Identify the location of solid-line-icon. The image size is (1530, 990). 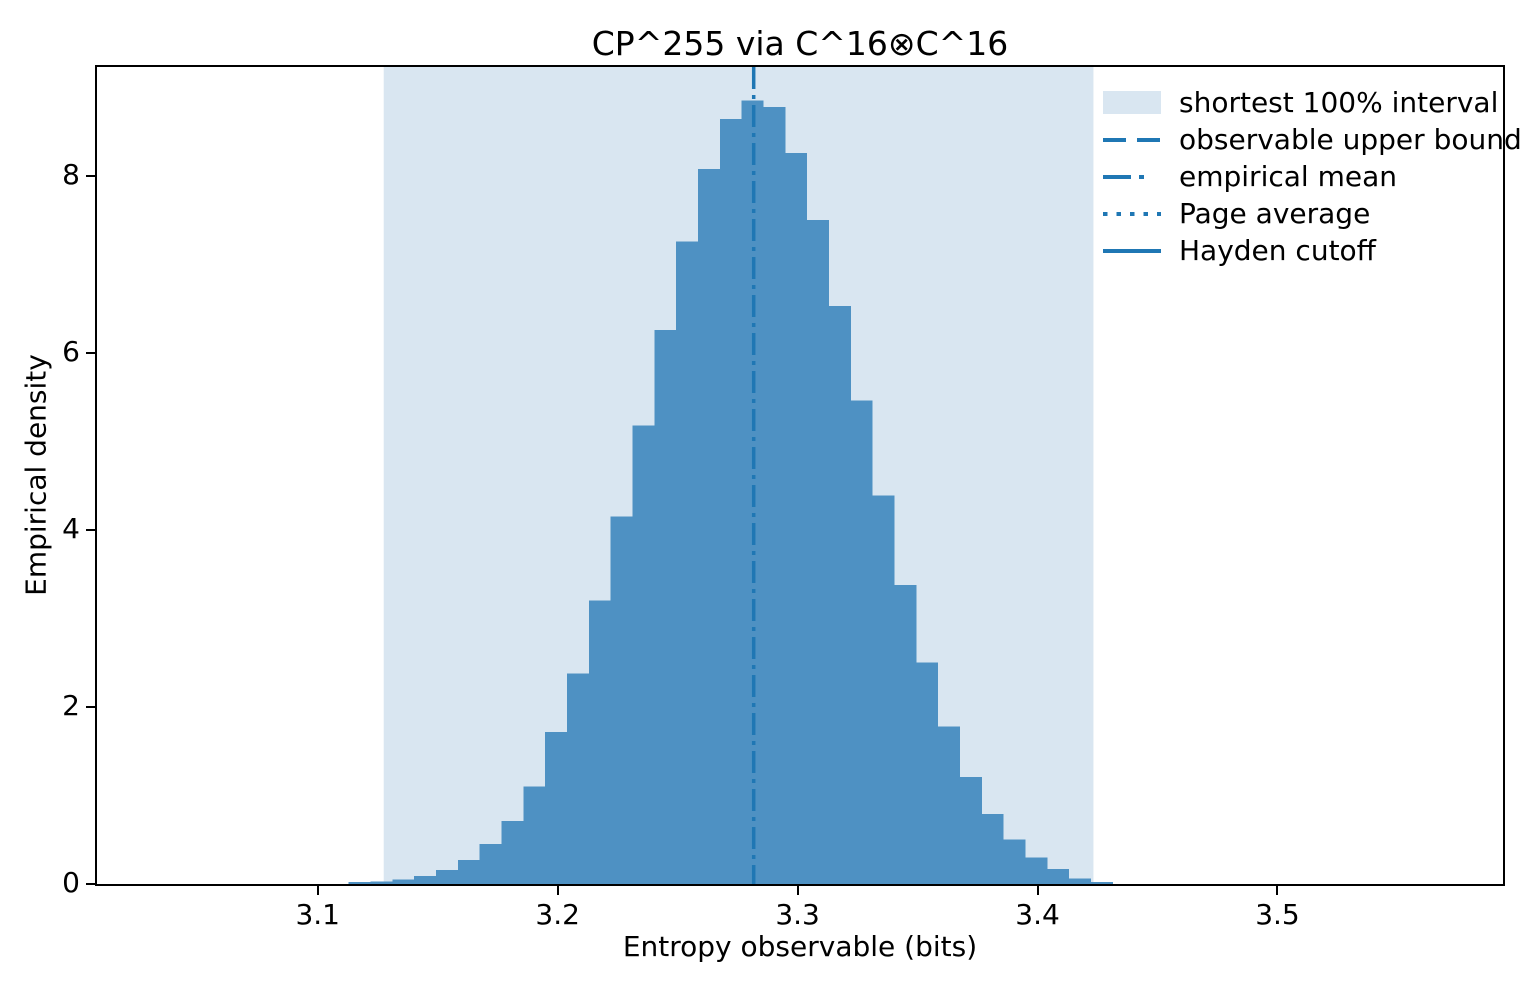
(1132, 251).